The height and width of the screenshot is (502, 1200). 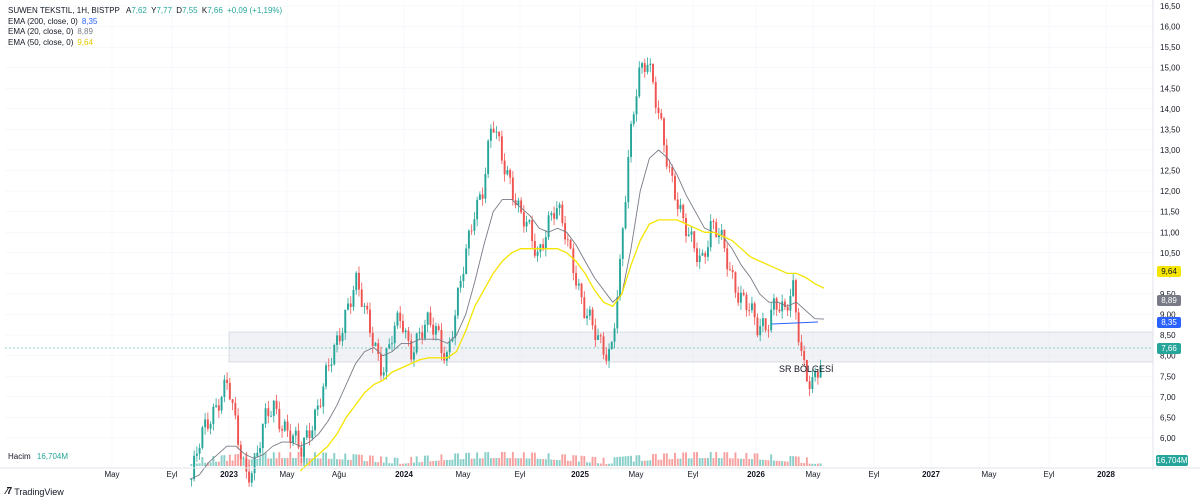 I want to click on y-tick-label: 13,50, so click(x=1170, y=129).